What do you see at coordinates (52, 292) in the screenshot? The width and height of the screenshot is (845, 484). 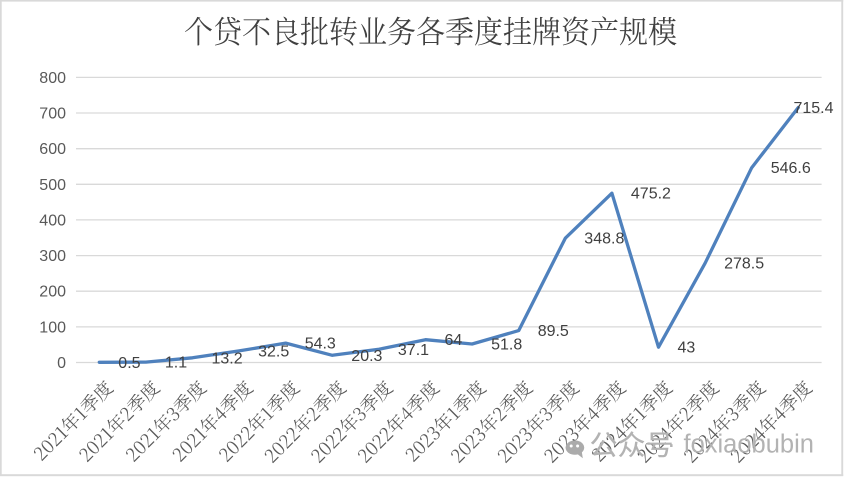 I see `svg-text: 200` at bounding box center [52, 292].